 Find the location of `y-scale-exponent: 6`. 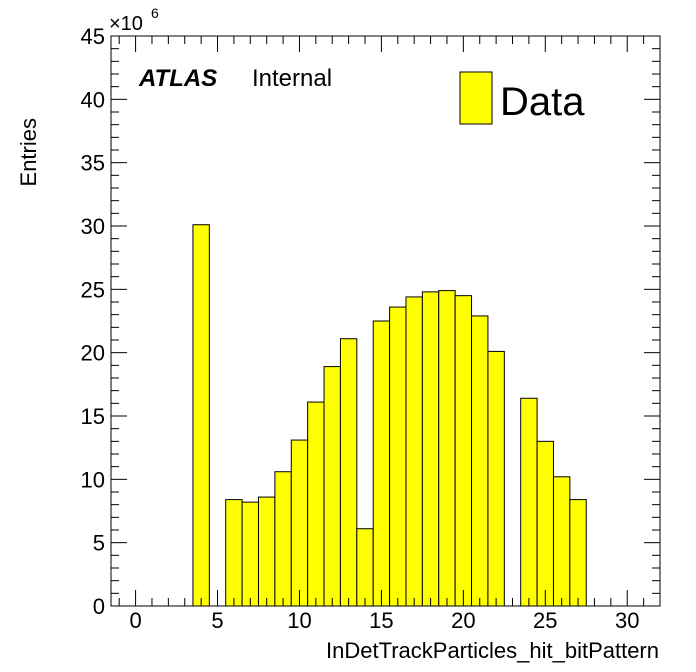

y-scale-exponent: 6 is located at coordinates (155, 13).